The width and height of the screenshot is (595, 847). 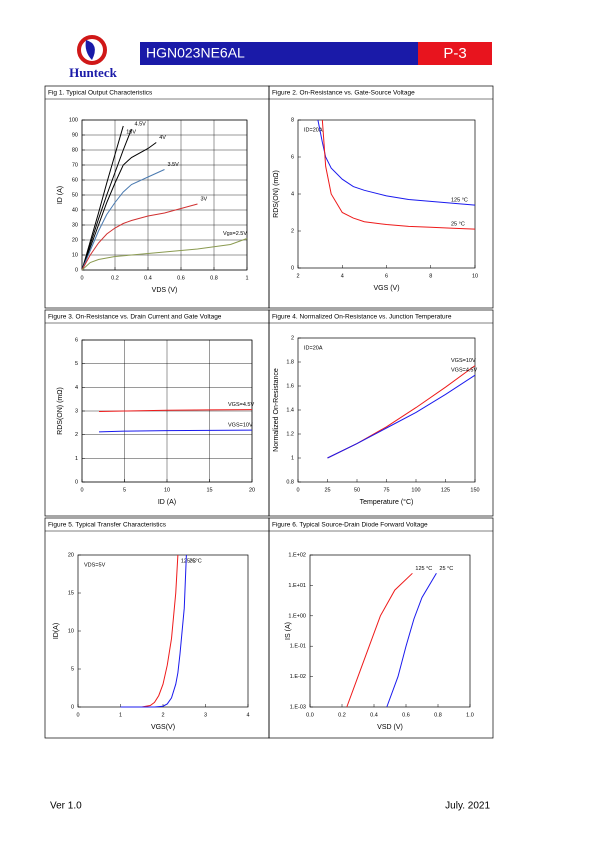 What do you see at coordinates (445, 490) in the screenshot?
I see `x-tick-label: 125` at bounding box center [445, 490].